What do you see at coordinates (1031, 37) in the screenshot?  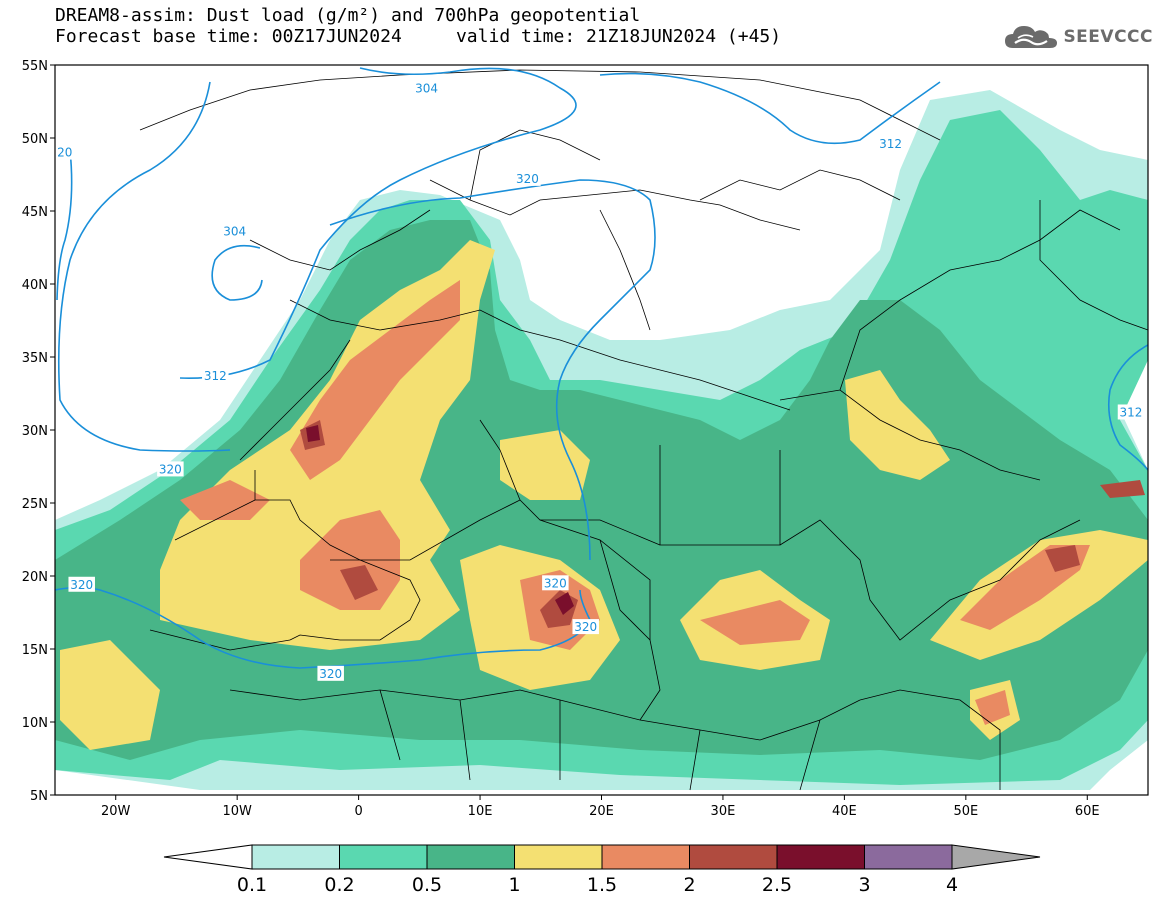 I see `cloud-icon` at bounding box center [1031, 37].